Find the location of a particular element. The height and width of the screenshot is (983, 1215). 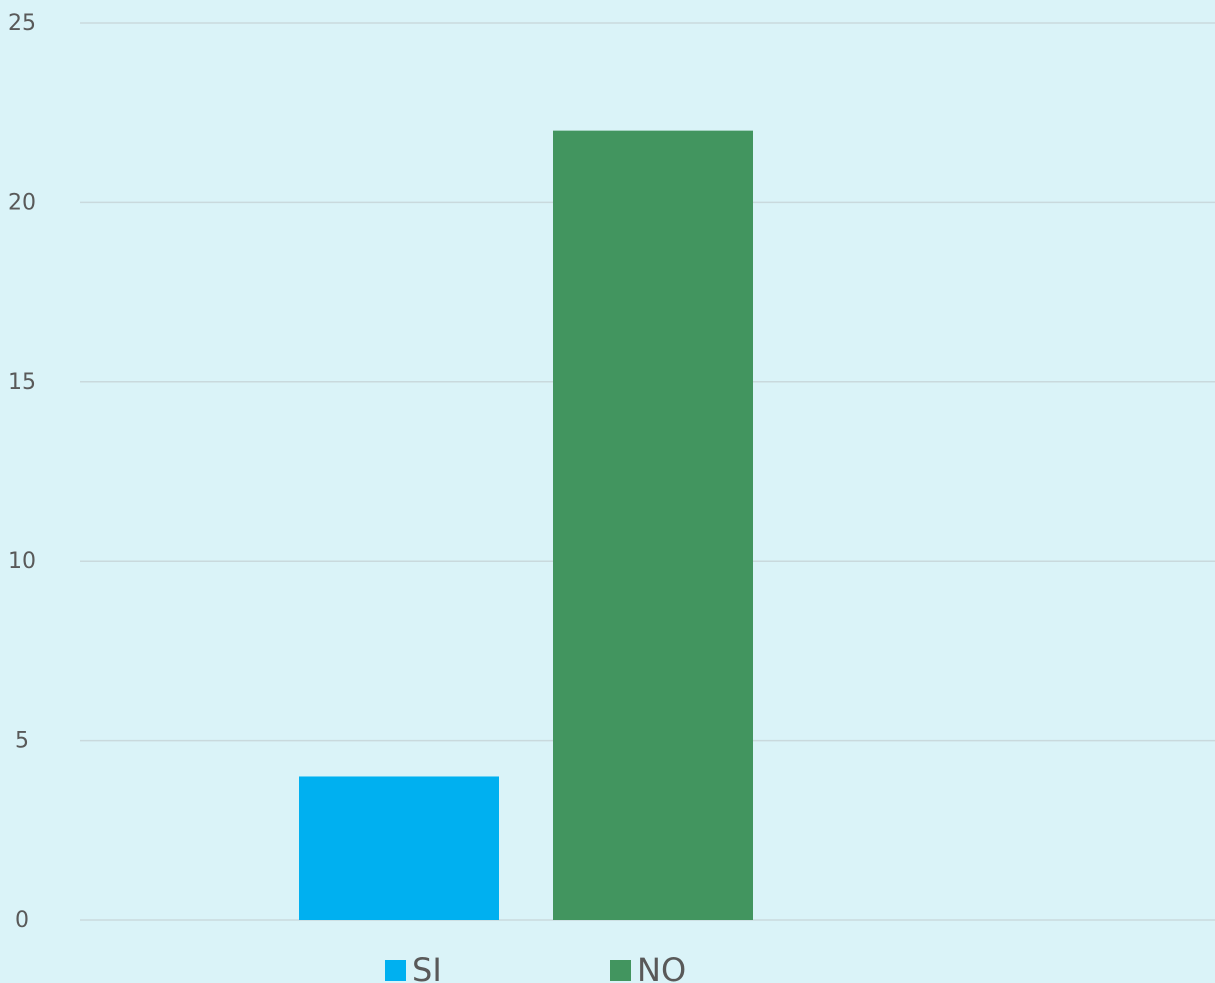

y-tick-label: 20 is located at coordinates (22, 202).